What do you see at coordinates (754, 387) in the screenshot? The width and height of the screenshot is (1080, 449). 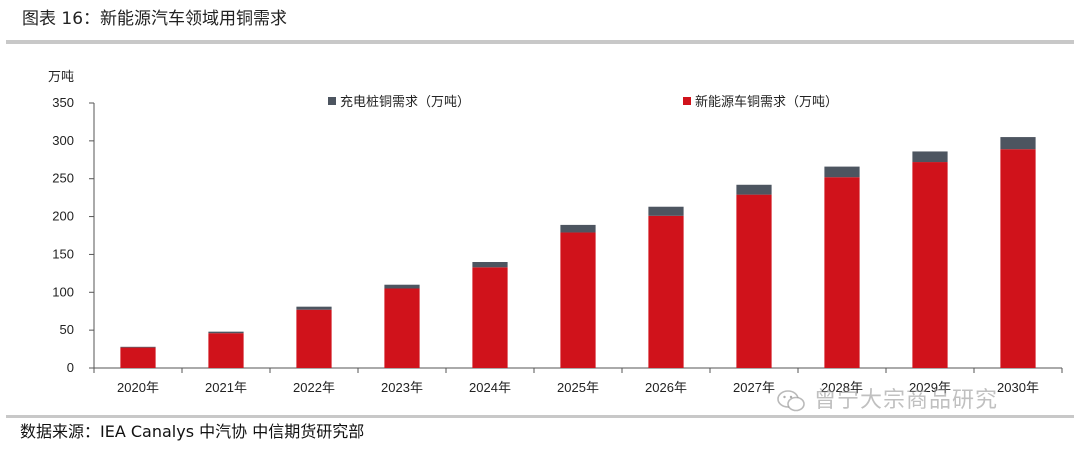 I see `x-tick-label: 2027年` at bounding box center [754, 387].